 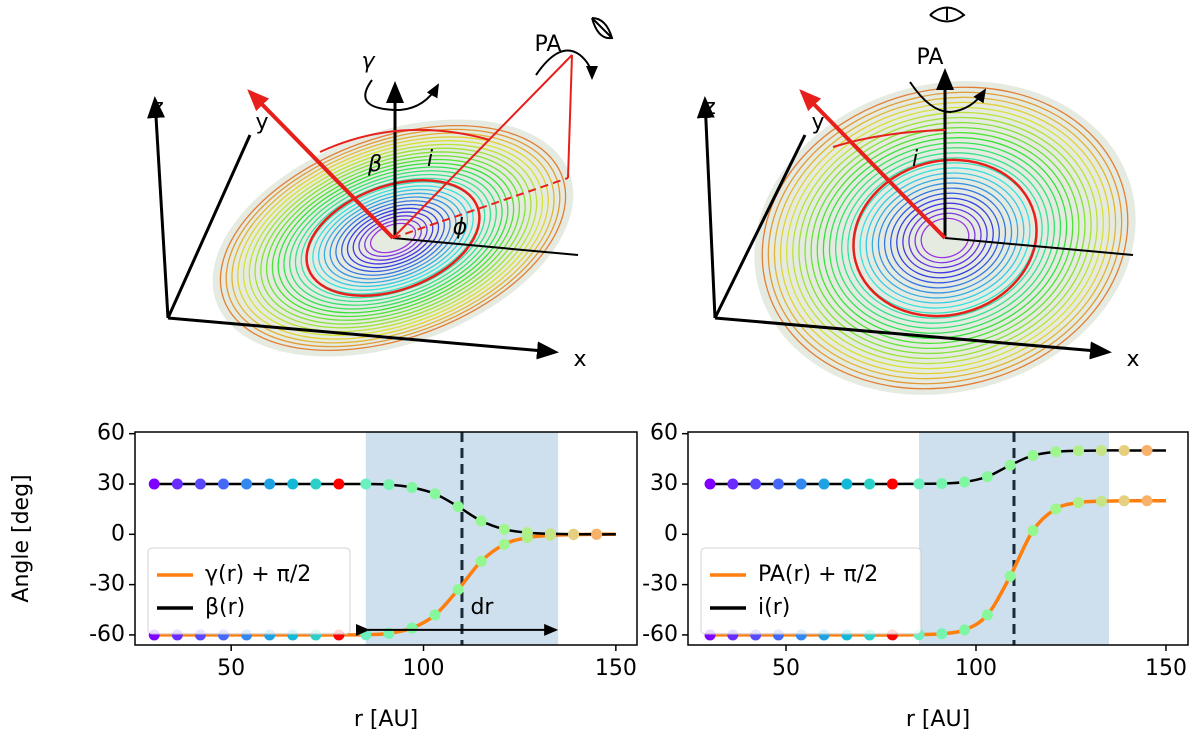 What do you see at coordinates (1166, 668) in the screenshot?
I see `x-tick-label: 150` at bounding box center [1166, 668].